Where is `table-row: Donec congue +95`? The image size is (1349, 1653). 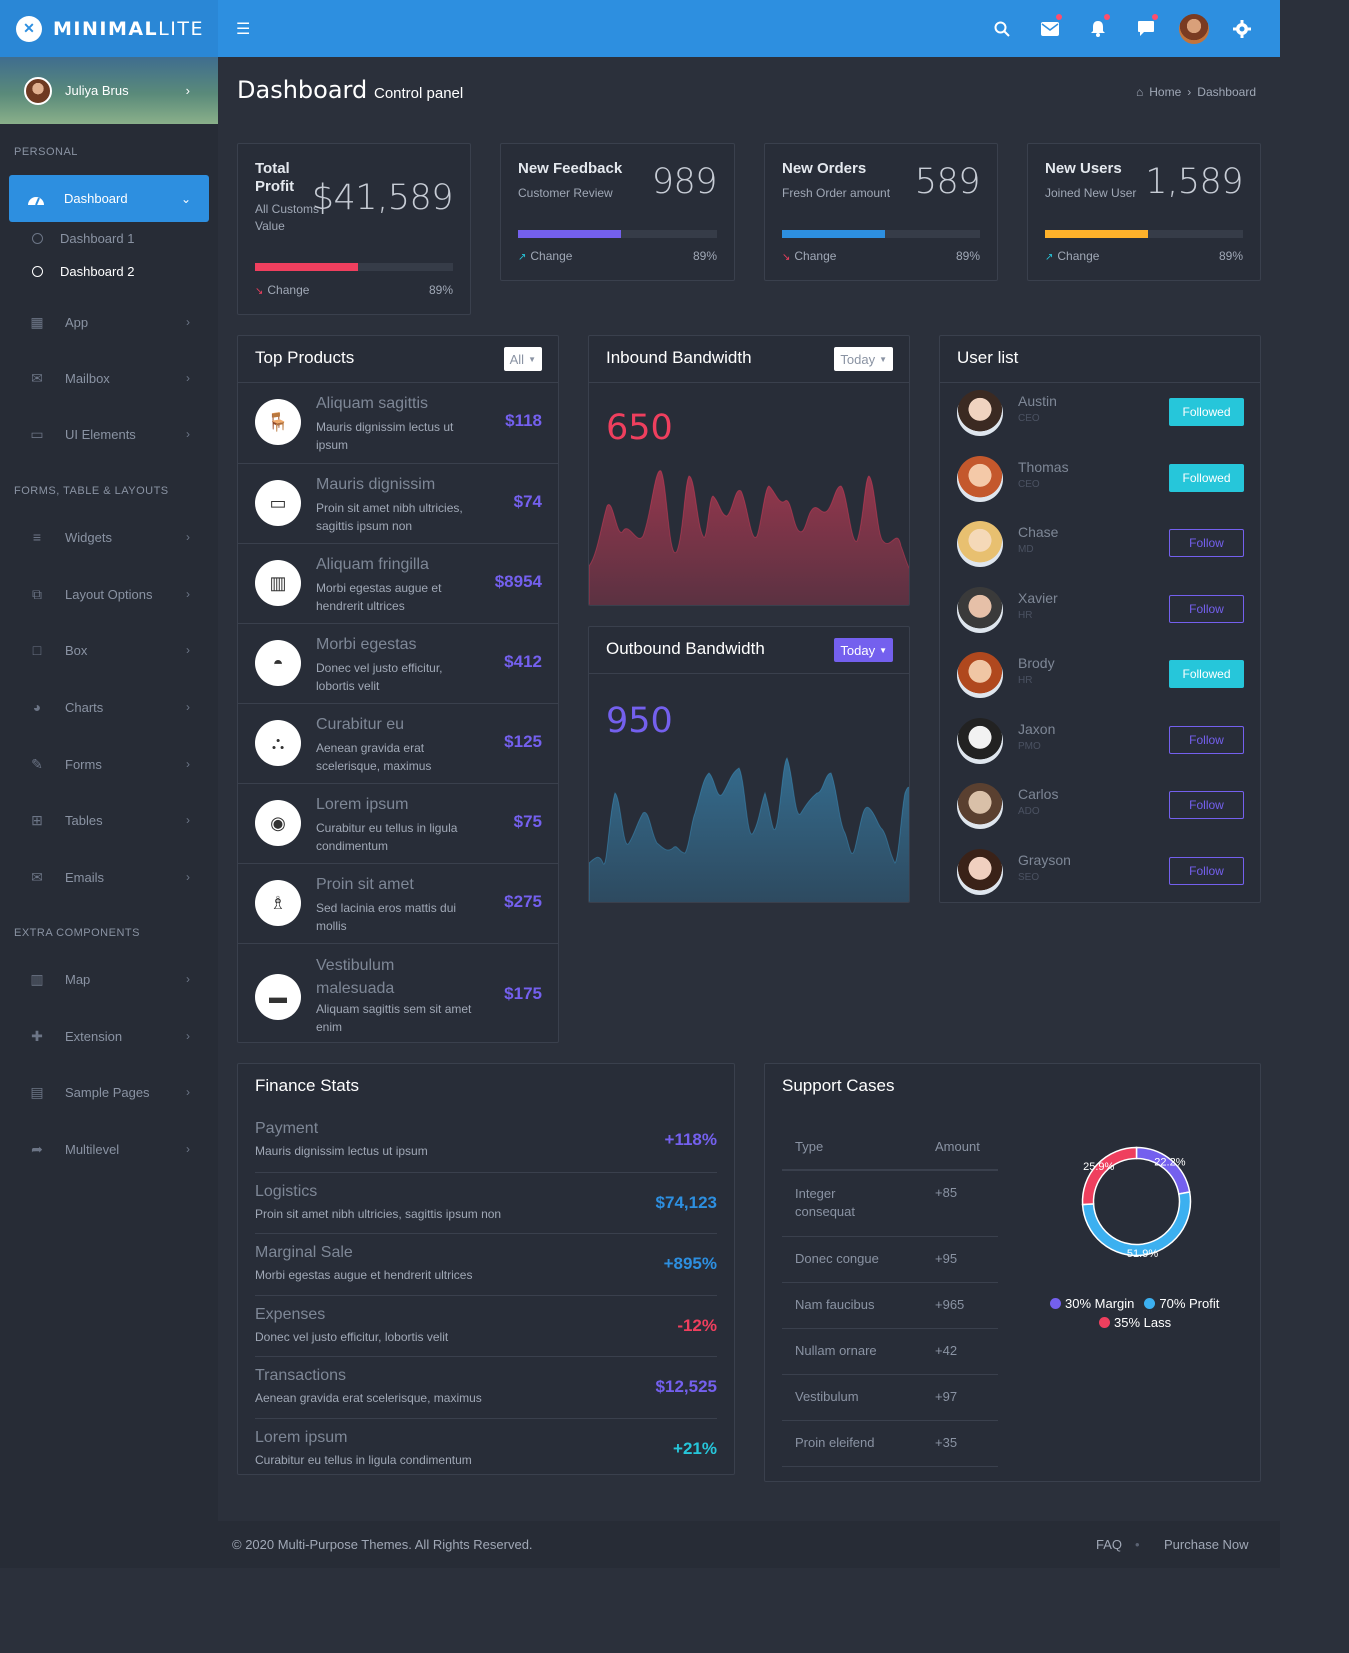 table-row: Donec congue +95 is located at coordinates (890, 1260).